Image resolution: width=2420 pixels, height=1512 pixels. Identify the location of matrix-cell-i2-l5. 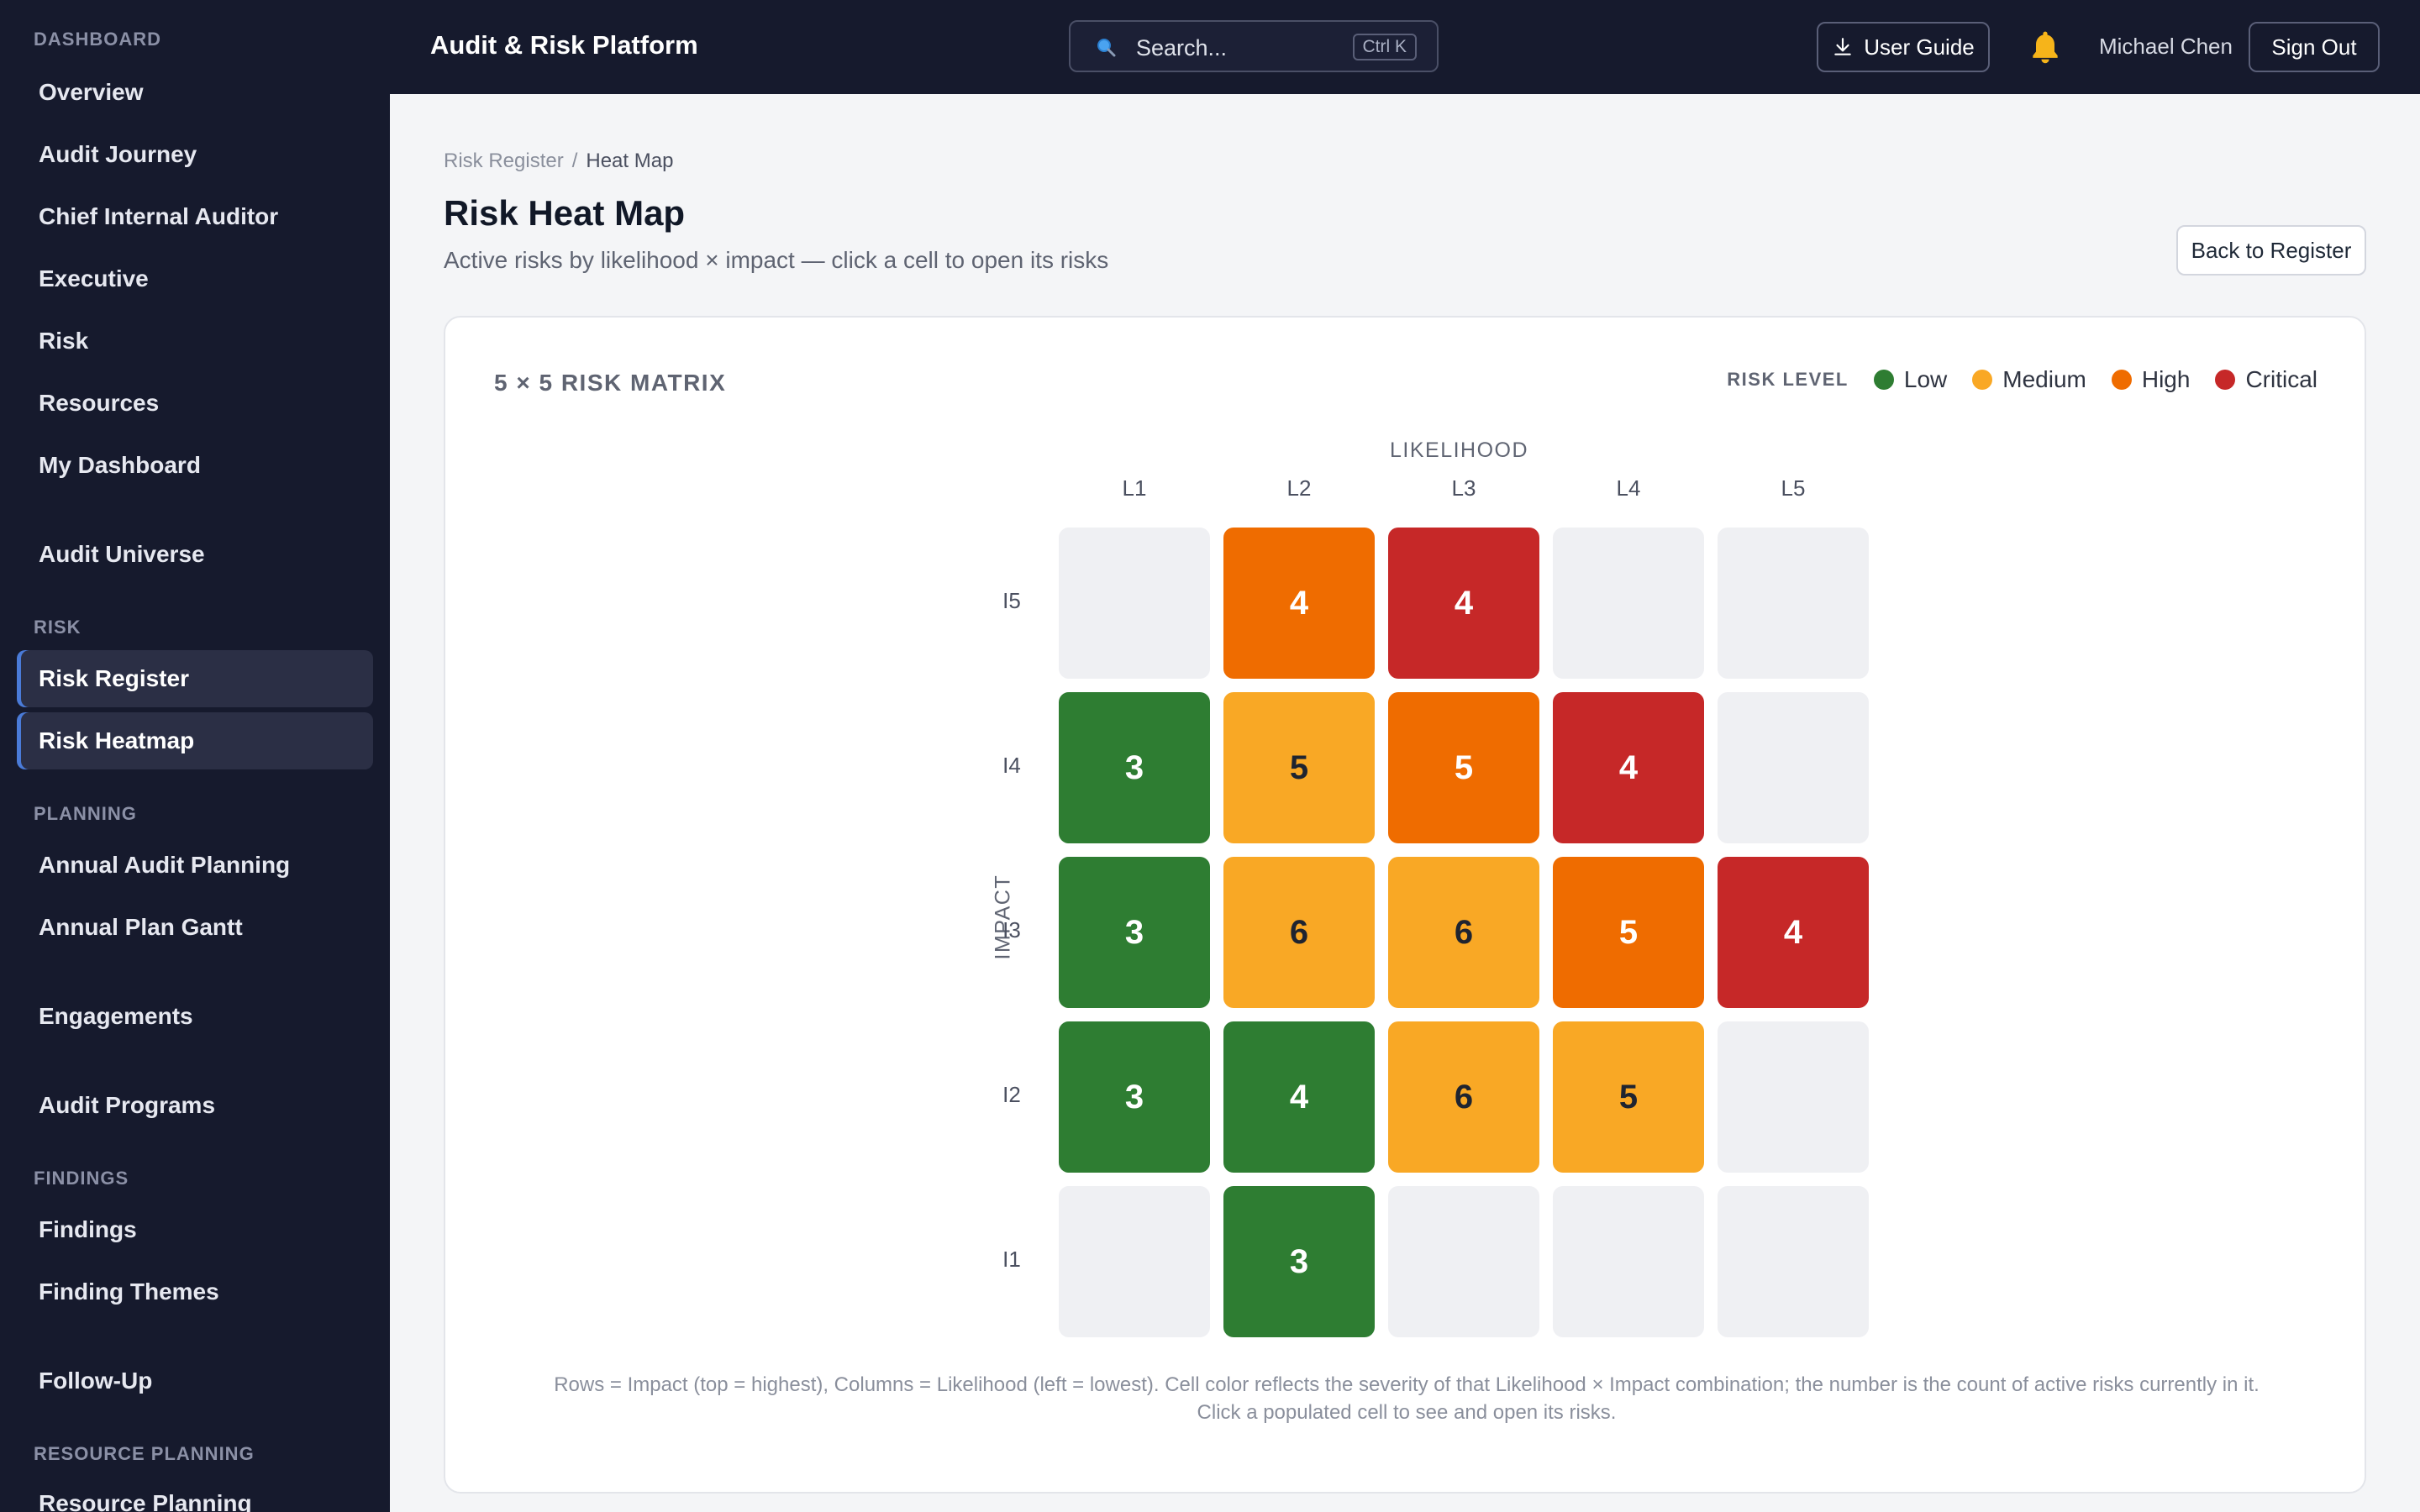
(1794, 1097).